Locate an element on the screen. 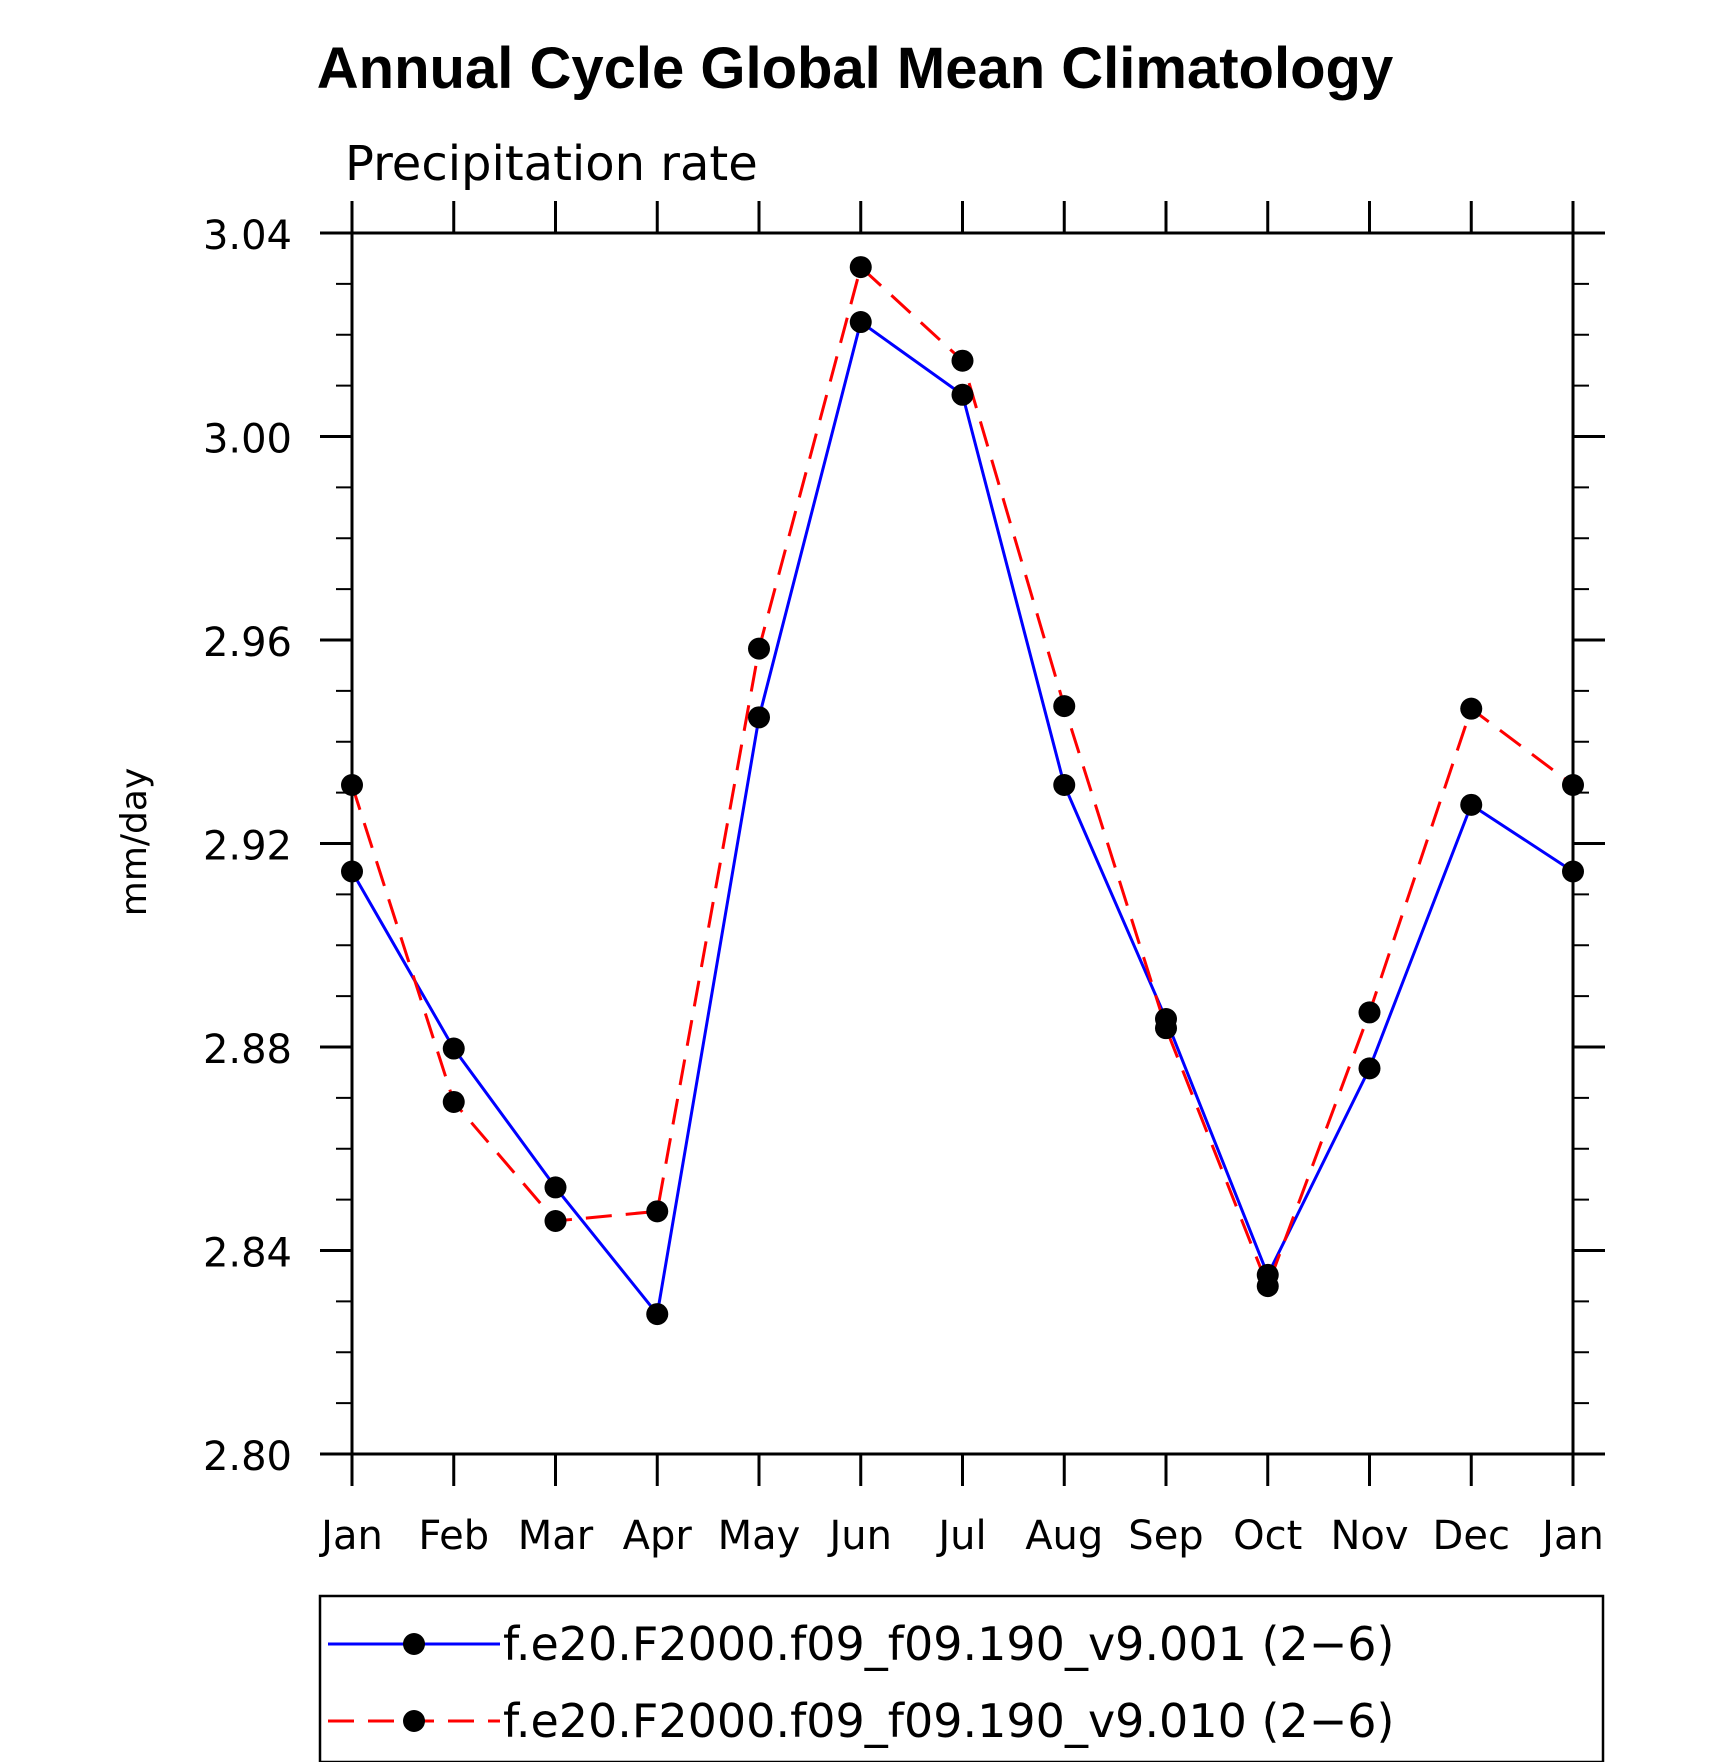 The image size is (1710, 1762). x-tick-label: Dec is located at coordinates (1471, 1536).